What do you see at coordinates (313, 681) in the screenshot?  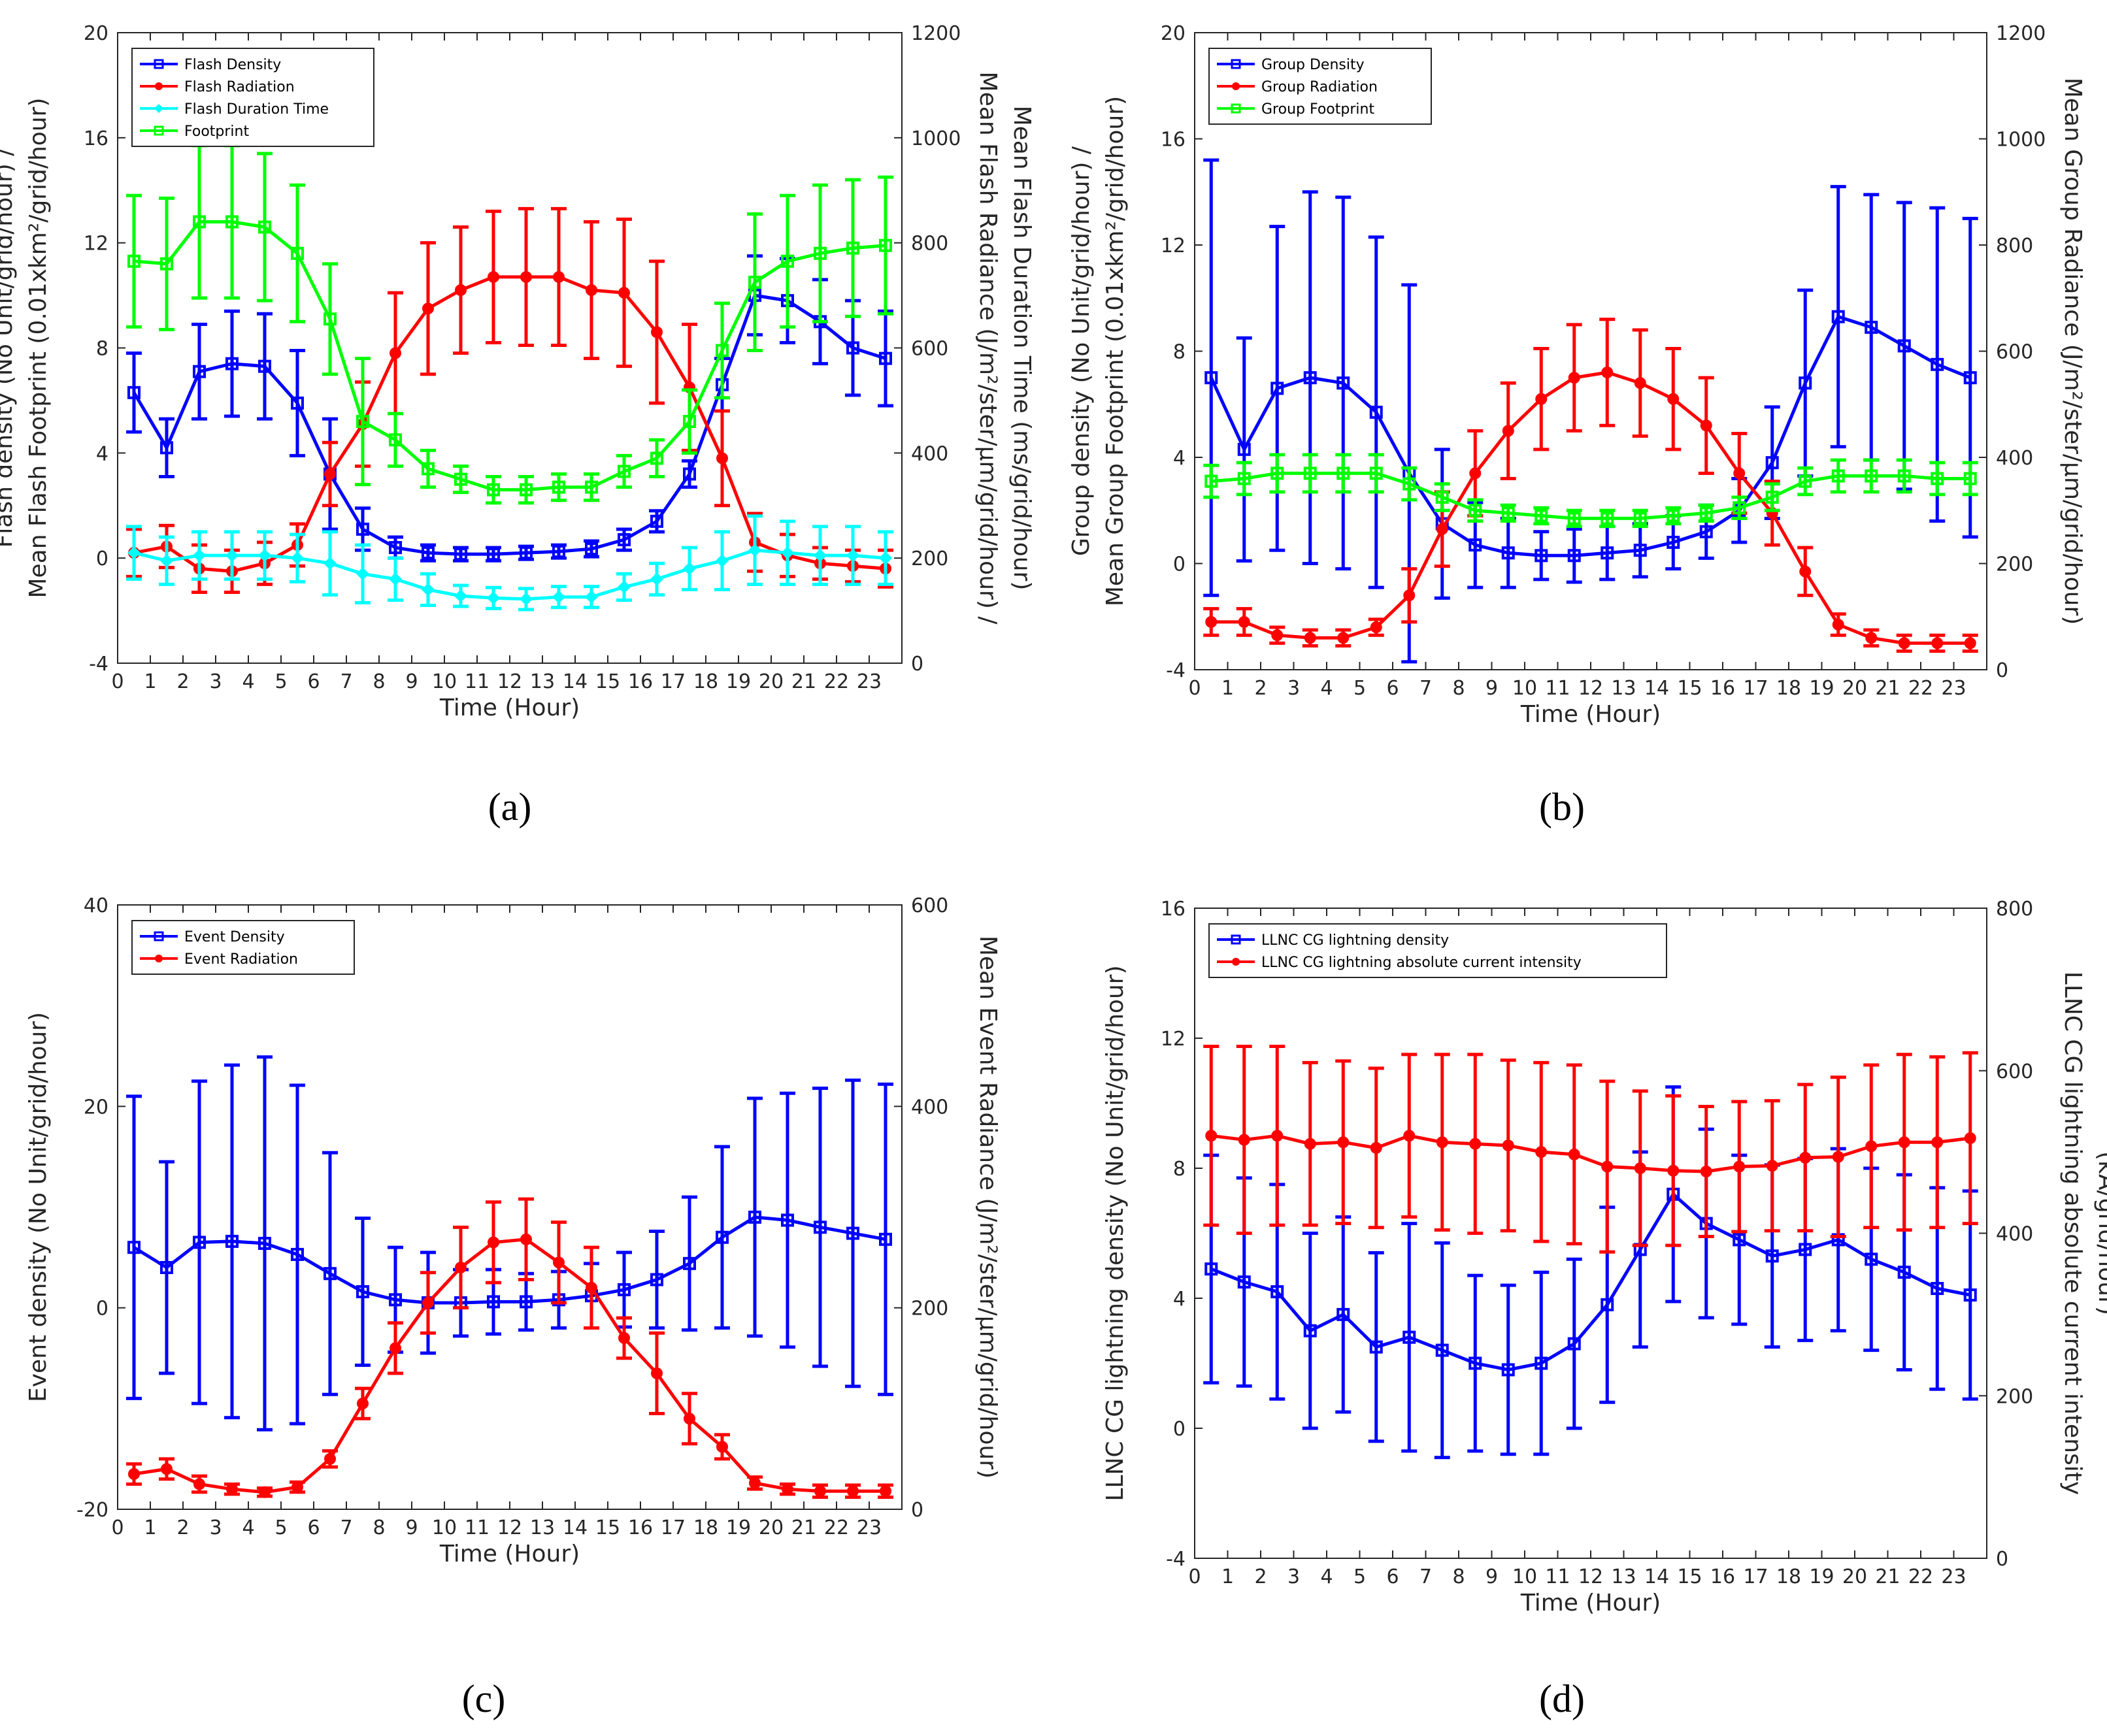 I see `x-tick-label: 6` at bounding box center [313, 681].